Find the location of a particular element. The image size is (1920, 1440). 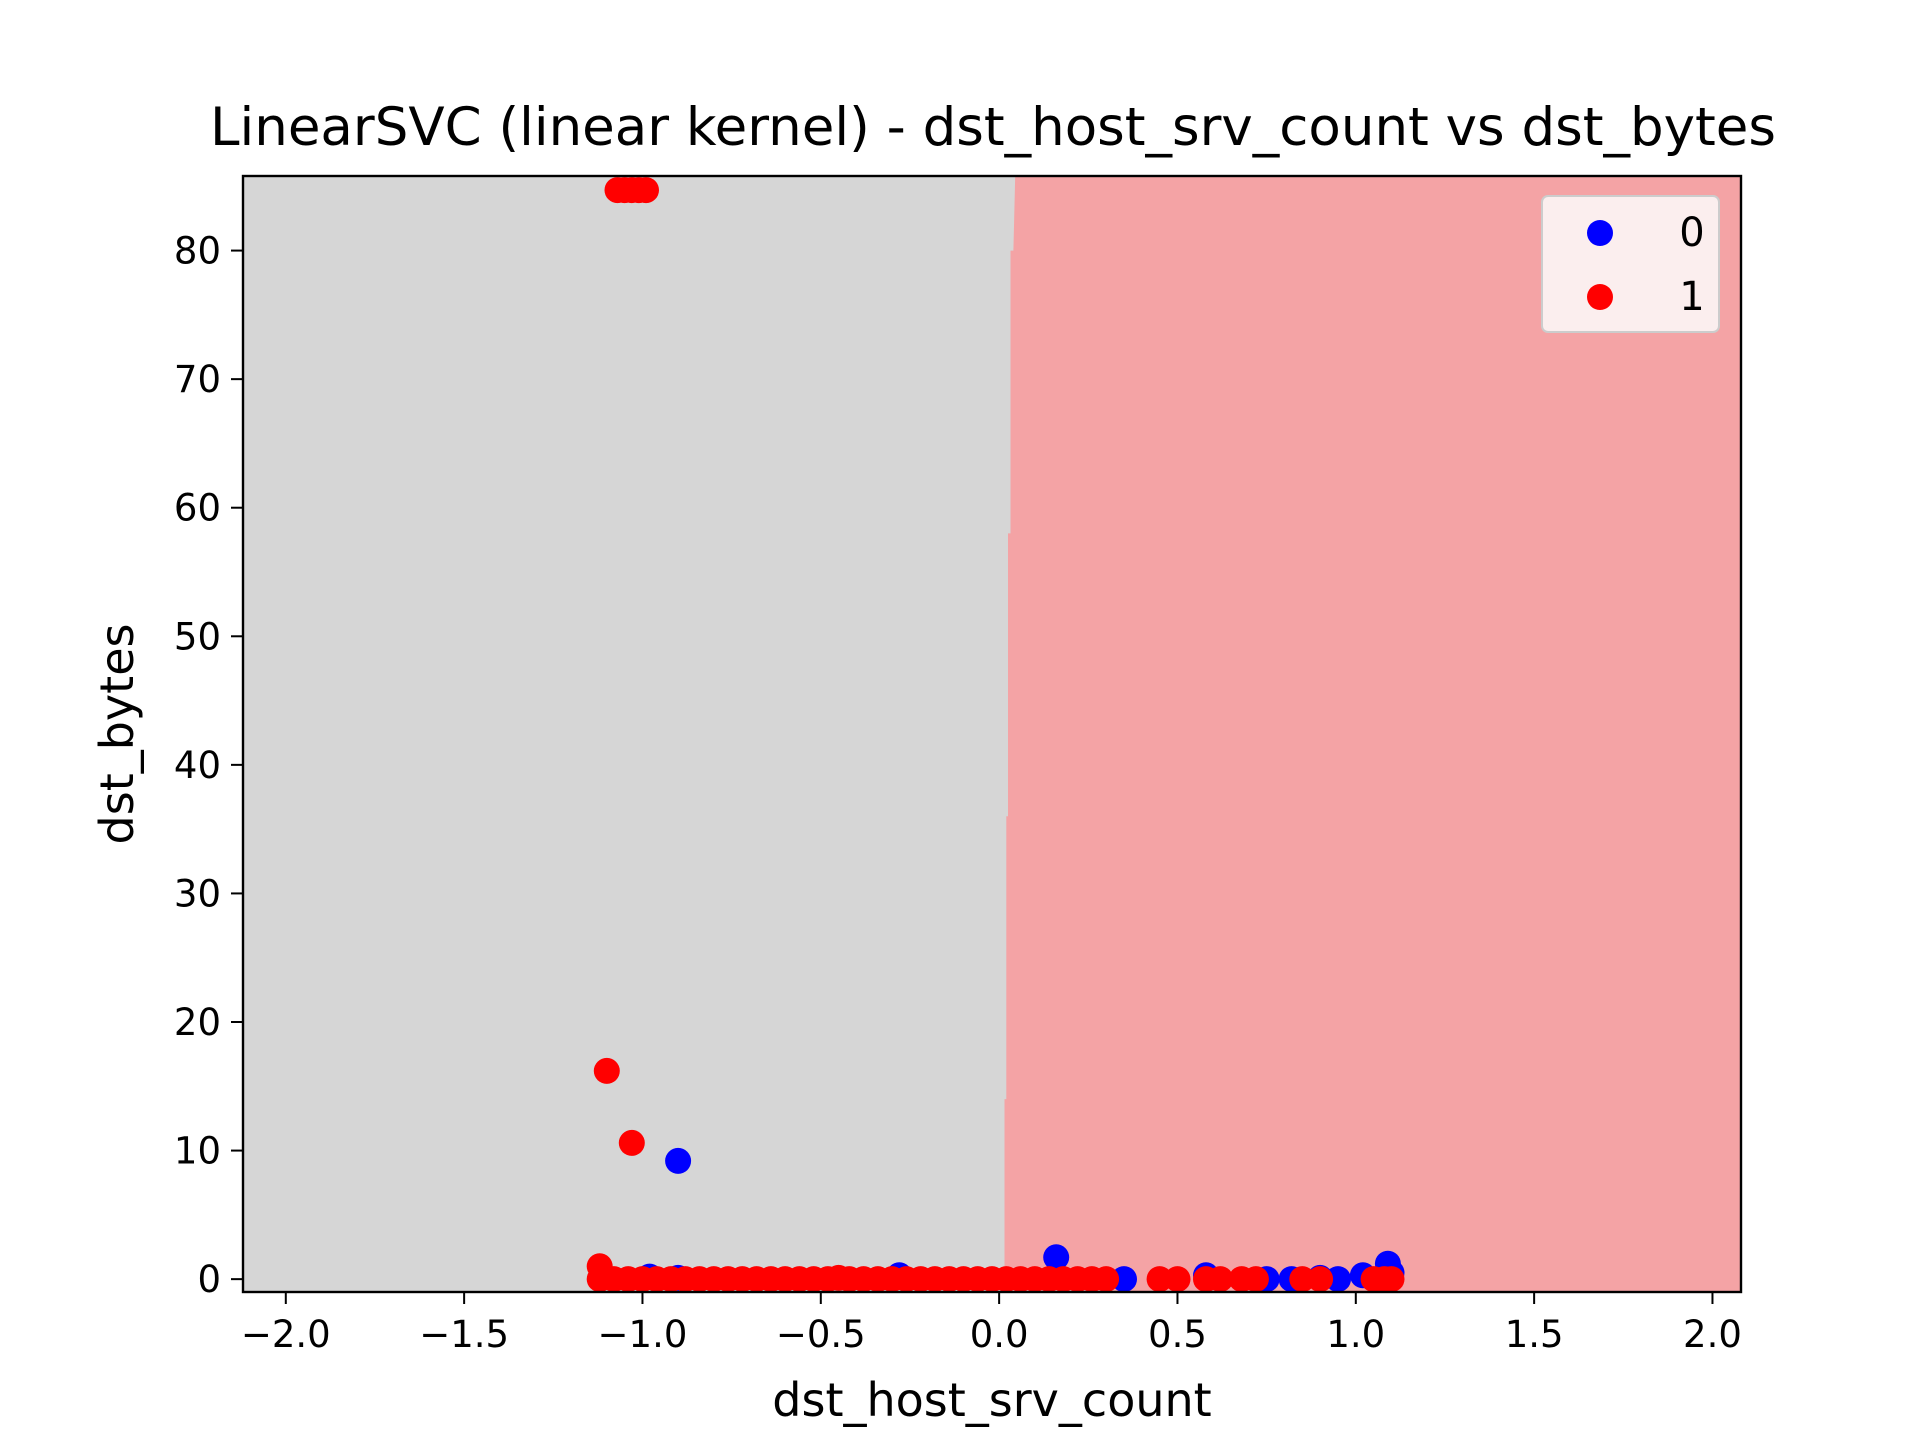

legend-label-1: 1 is located at coordinates (1691, 297).